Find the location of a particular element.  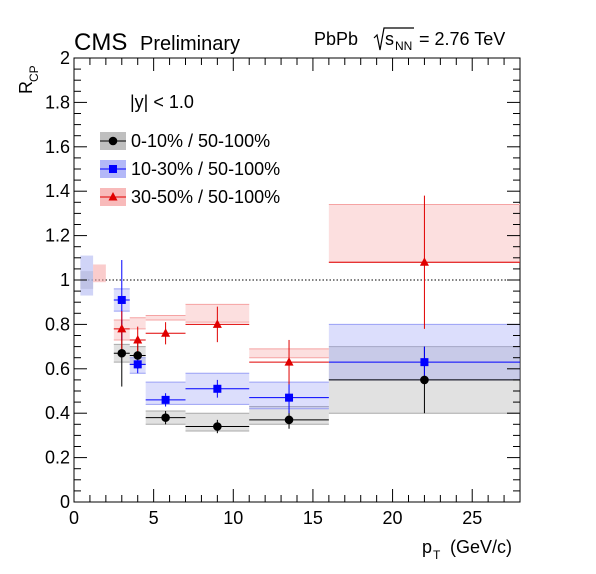

x-tick-label: 25 is located at coordinates (472, 518).